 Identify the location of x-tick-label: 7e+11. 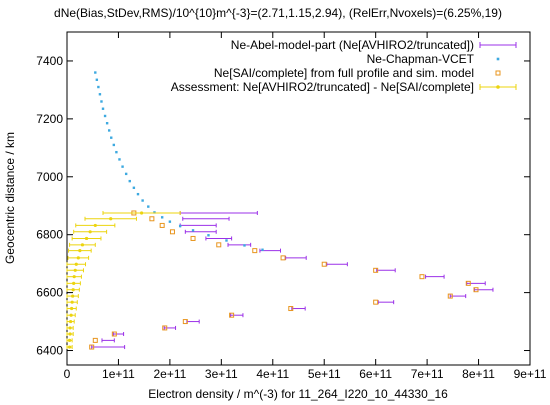
(427, 374).